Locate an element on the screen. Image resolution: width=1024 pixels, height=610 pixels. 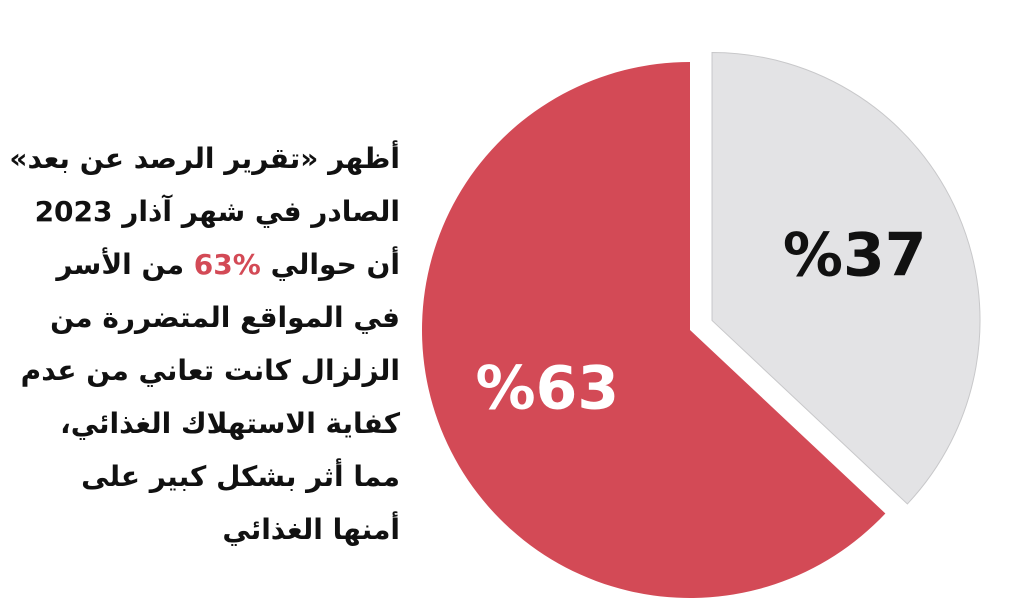
annotation-line: أمنها الغذائي is located at coordinates (200, 529).